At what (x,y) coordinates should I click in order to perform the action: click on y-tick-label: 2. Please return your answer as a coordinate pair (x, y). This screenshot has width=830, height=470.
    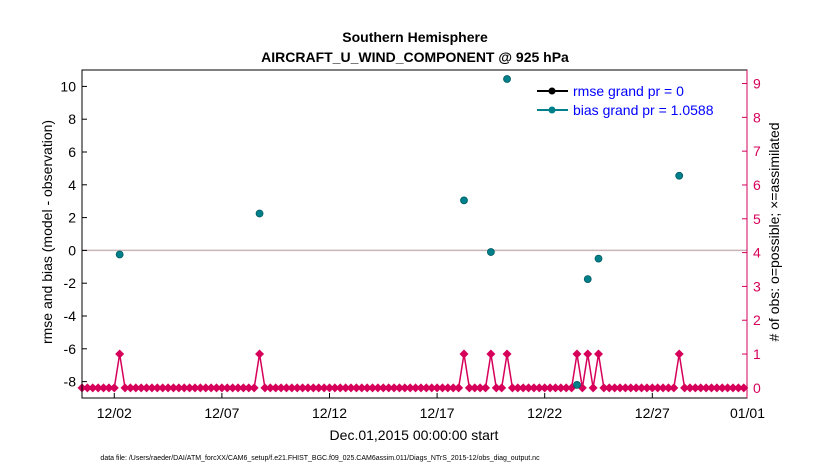
    Looking at the image, I should click on (72, 218).